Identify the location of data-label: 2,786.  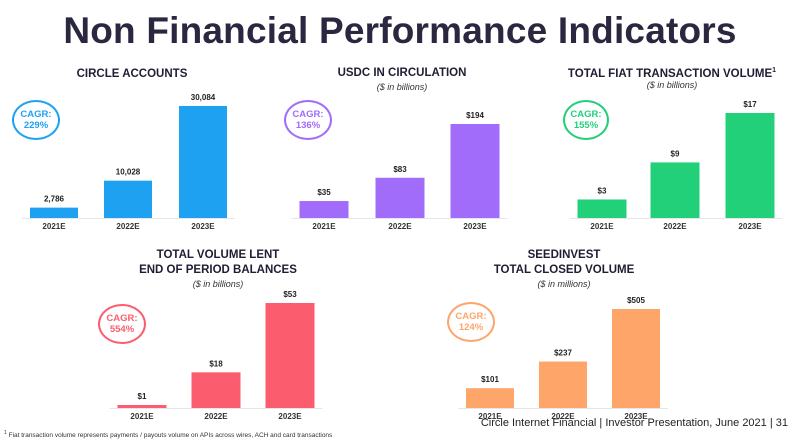
(54, 199).